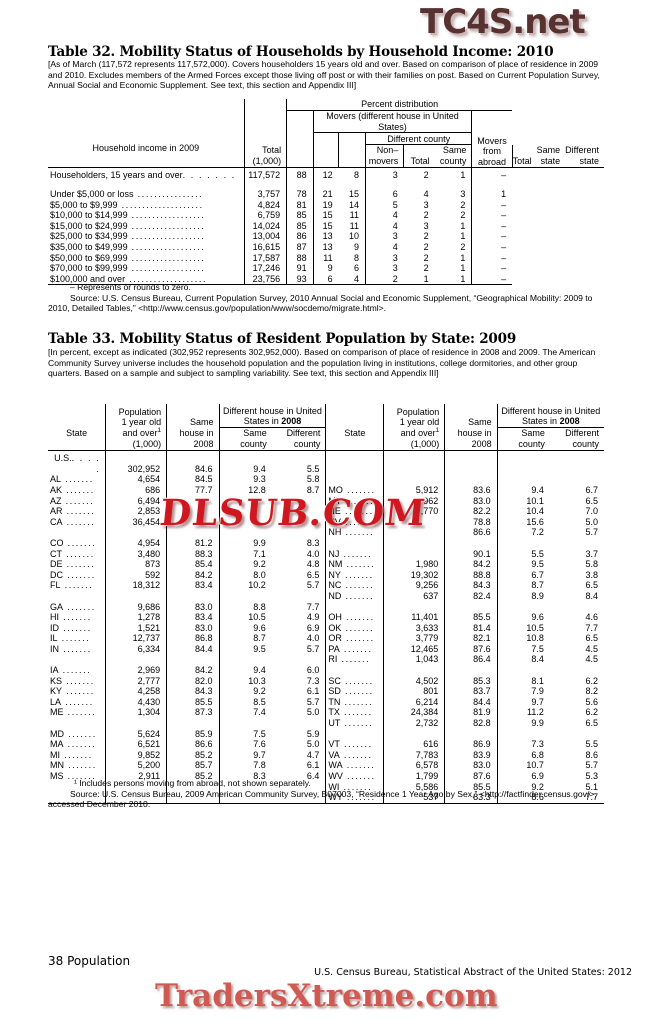 This screenshot has width=652, height=1024. What do you see at coordinates (591, 500) in the screenshot?
I see `table-33-cell-r-diff-county: 6.5` at bounding box center [591, 500].